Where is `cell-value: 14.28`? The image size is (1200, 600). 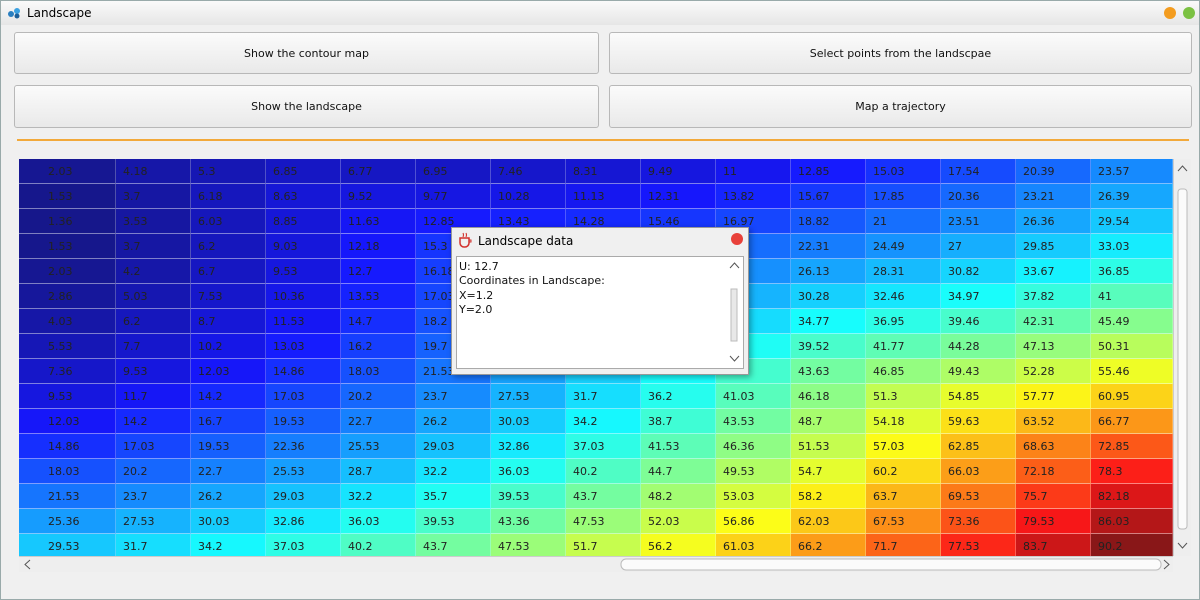 cell-value: 14.28 is located at coordinates (589, 221).